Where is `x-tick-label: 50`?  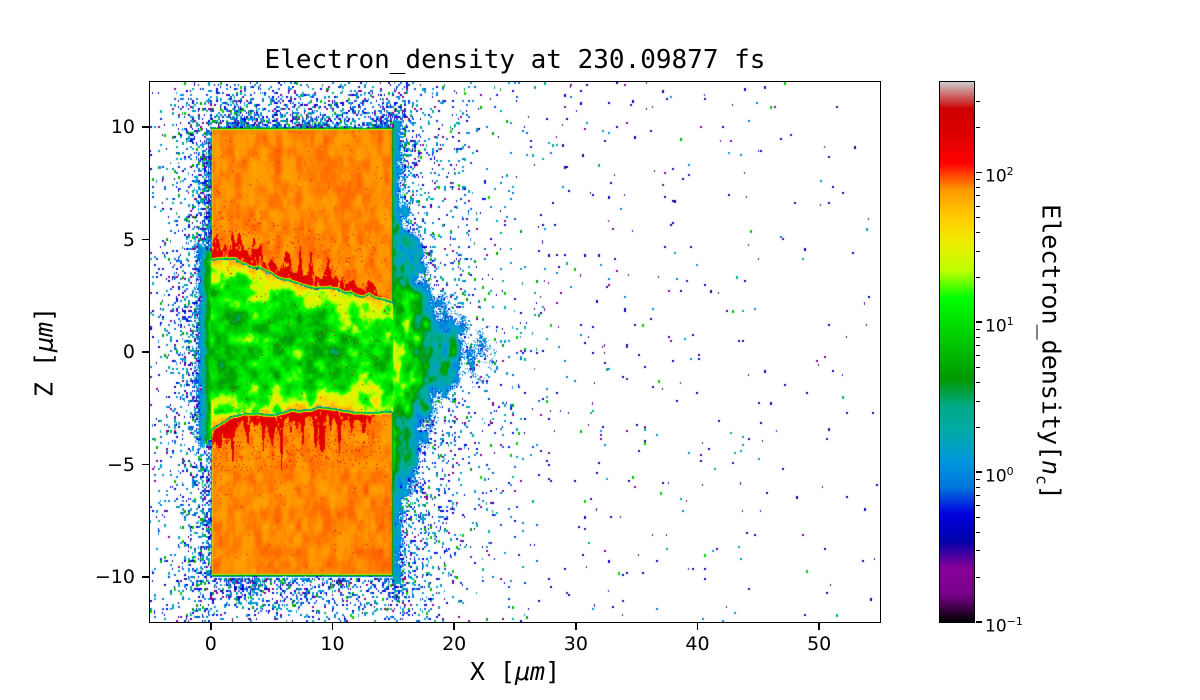 x-tick-label: 50 is located at coordinates (819, 644).